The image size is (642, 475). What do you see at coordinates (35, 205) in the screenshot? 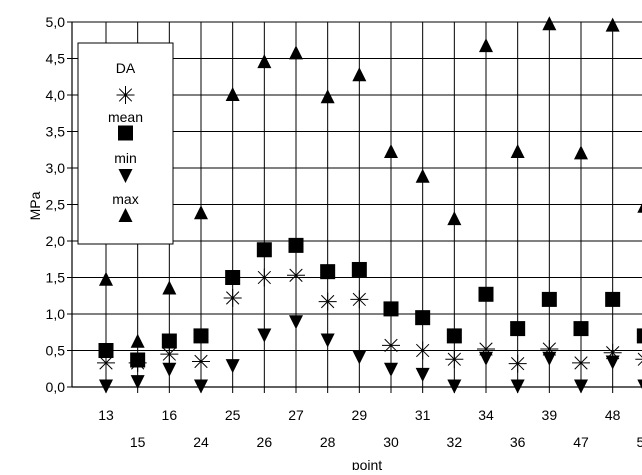
I see `y-axis-label: MPa` at bounding box center [35, 205].